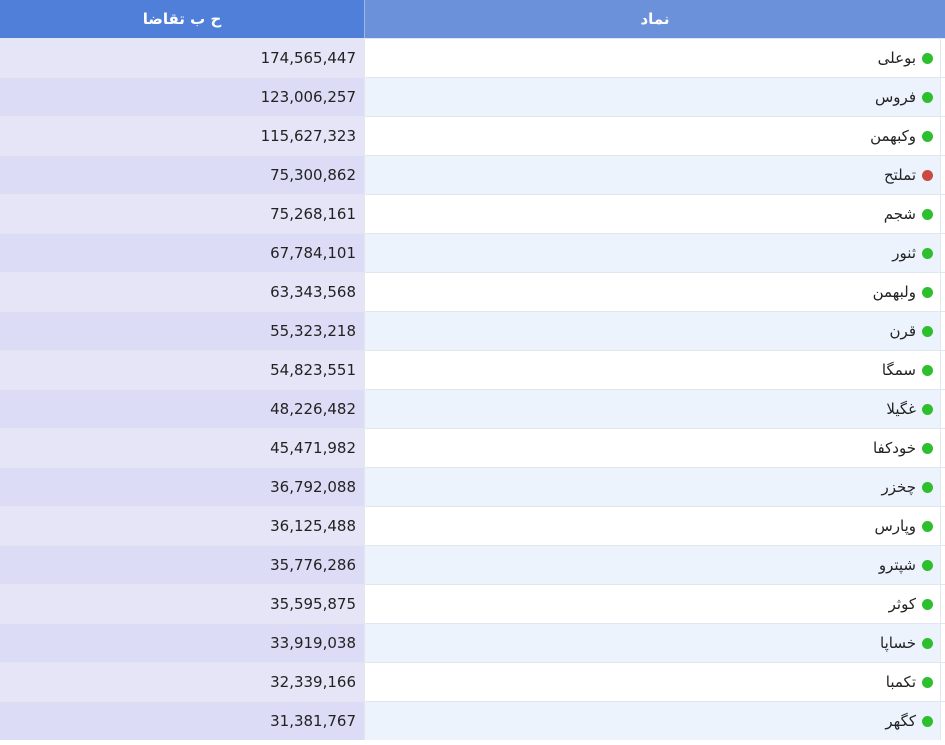 Image resolution: width=945 pixels, height=745 pixels. What do you see at coordinates (653, 682) in the screenshot?
I see `symbol-cell: تکمبا` at bounding box center [653, 682].